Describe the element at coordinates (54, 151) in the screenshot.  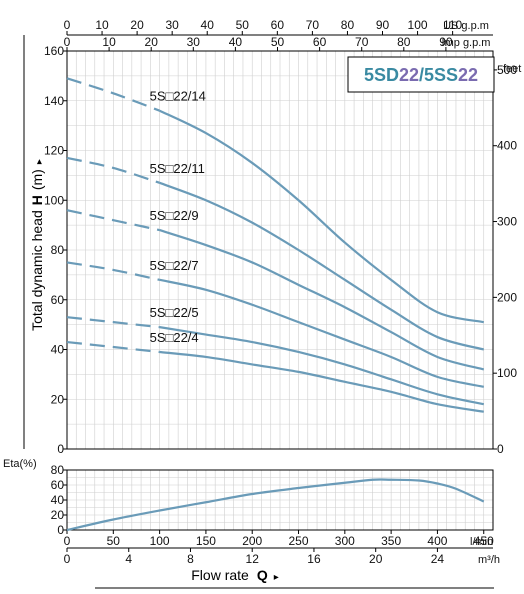
I see `head-tick-label: 120` at that location.